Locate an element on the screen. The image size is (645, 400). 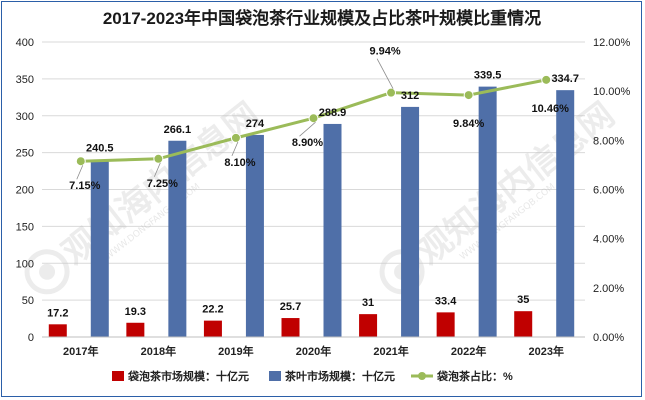
y-left-tick-label: 0 is located at coordinates (31, 338).